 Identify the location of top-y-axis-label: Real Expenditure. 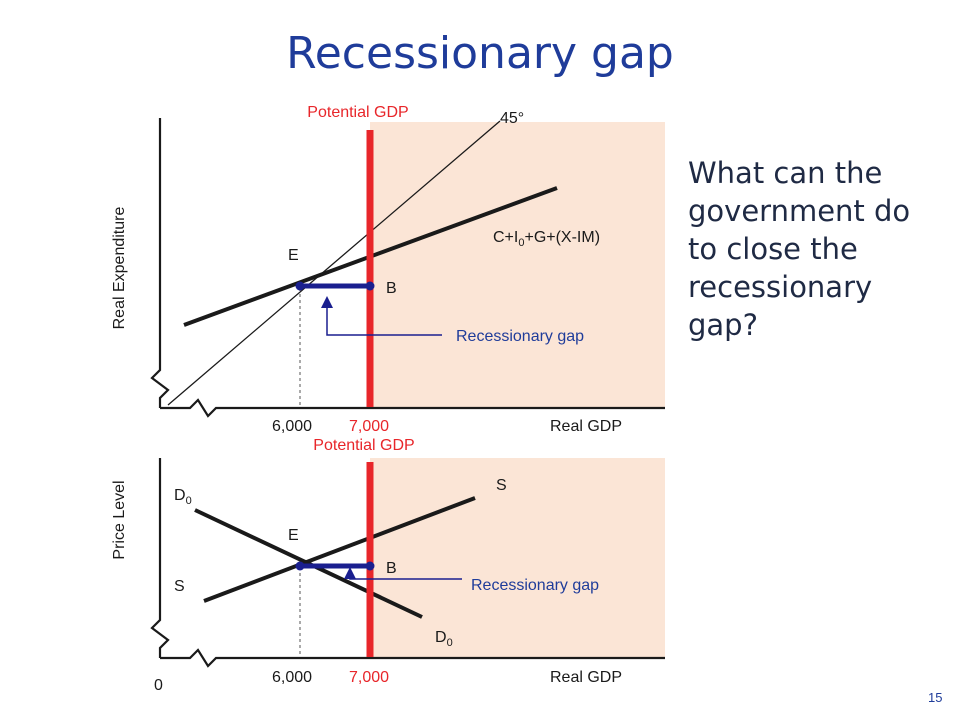
(119, 268).